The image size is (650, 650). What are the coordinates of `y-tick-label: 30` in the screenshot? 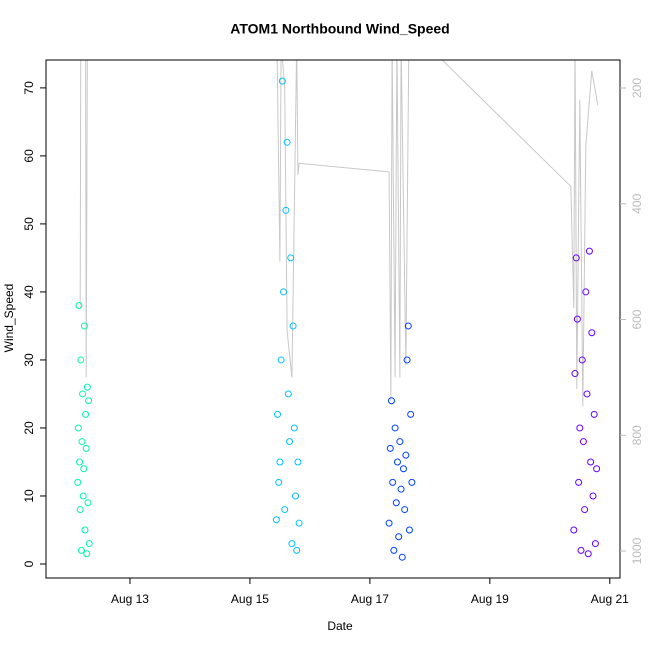 It's located at (29, 360).